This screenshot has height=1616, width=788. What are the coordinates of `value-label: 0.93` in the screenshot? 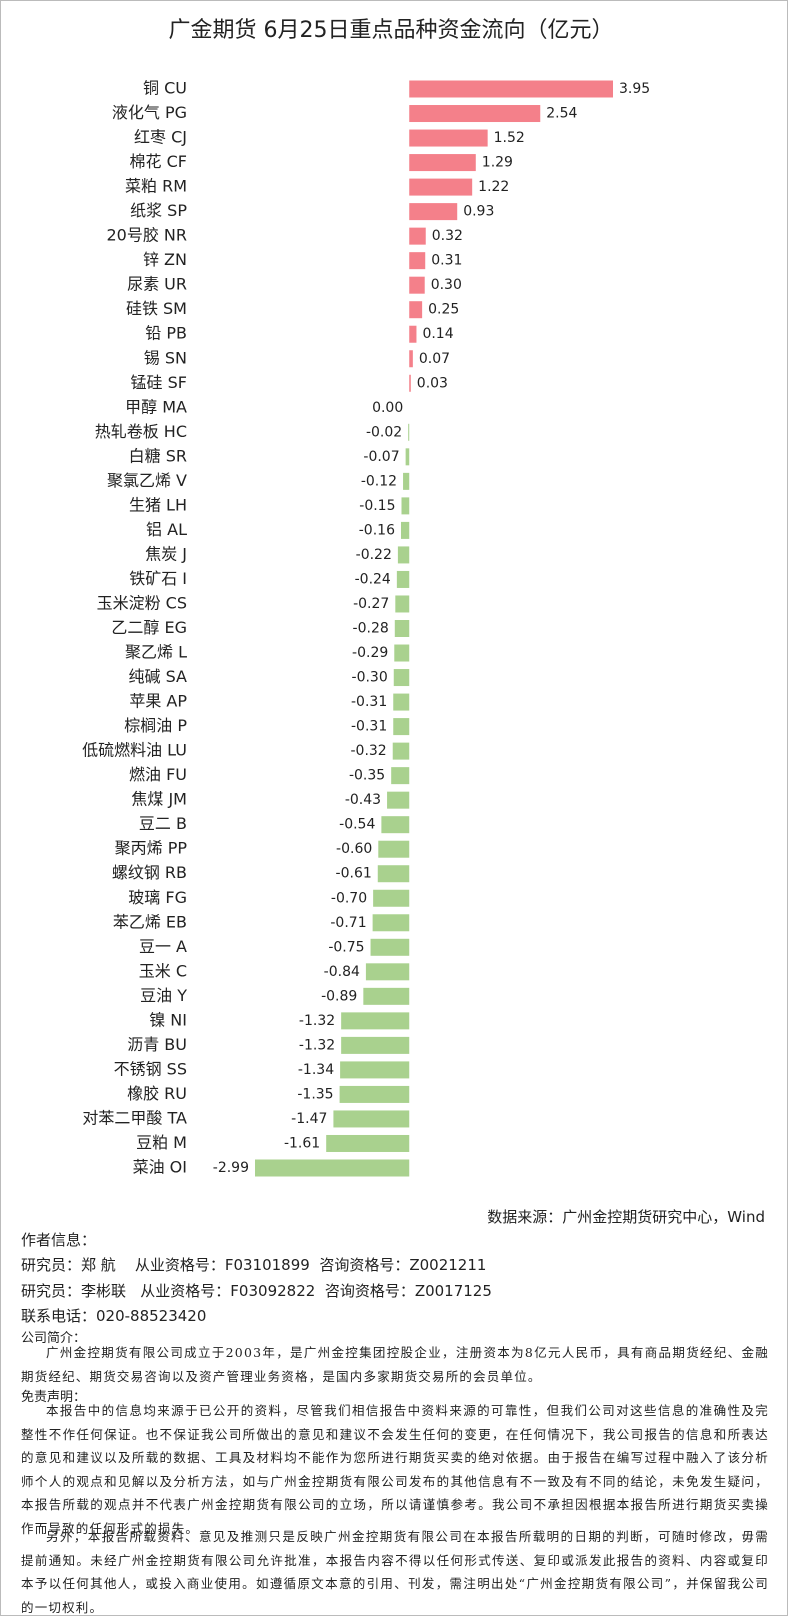 It's located at (478, 212).